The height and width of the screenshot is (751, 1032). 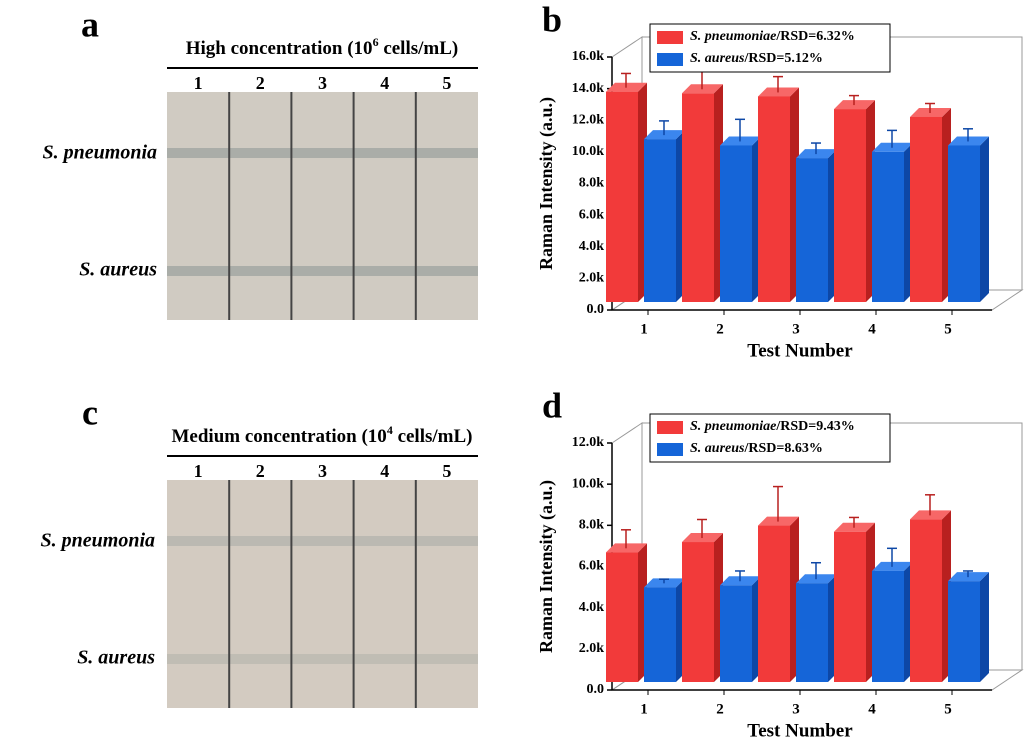 What do you see at coordinates (552, 19) in the screenshot?
I see `panel-letter: b` at bounding box center [552, 19].